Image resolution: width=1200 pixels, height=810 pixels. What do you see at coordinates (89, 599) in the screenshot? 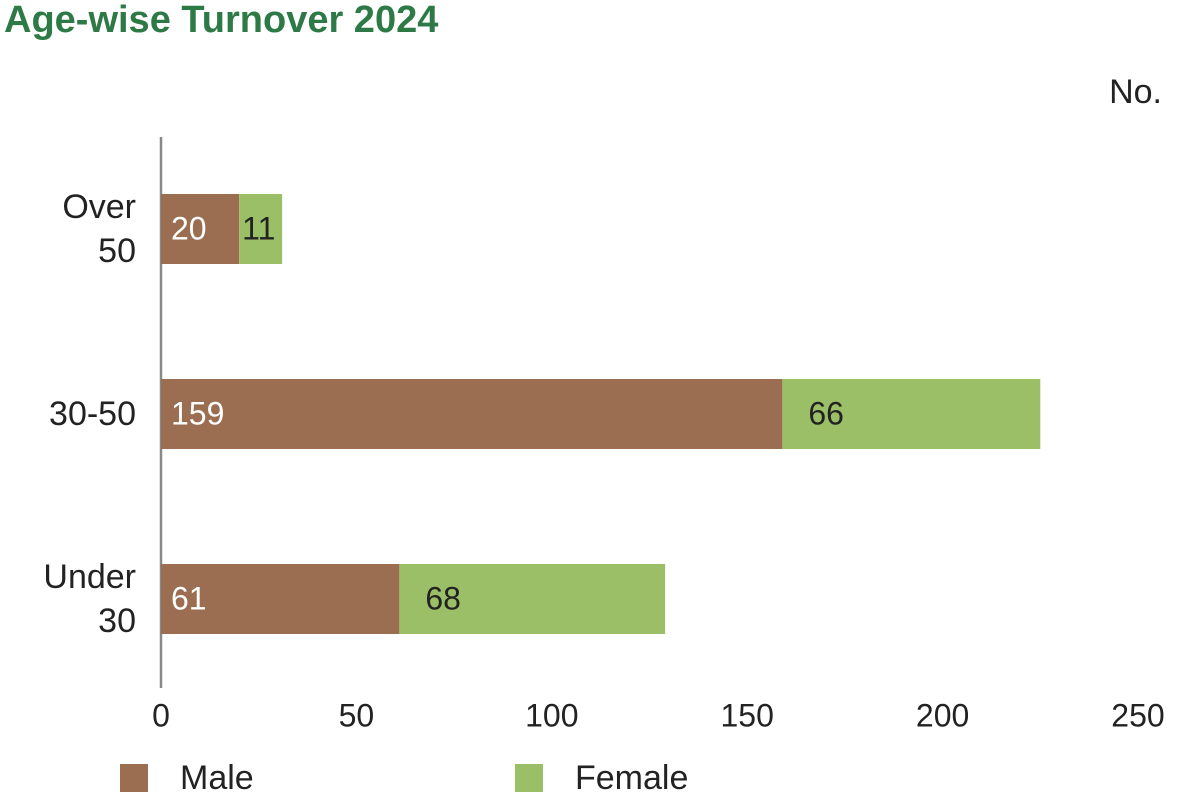
I see `y-tick-label: Under 30` at bounding box center [89, 599].